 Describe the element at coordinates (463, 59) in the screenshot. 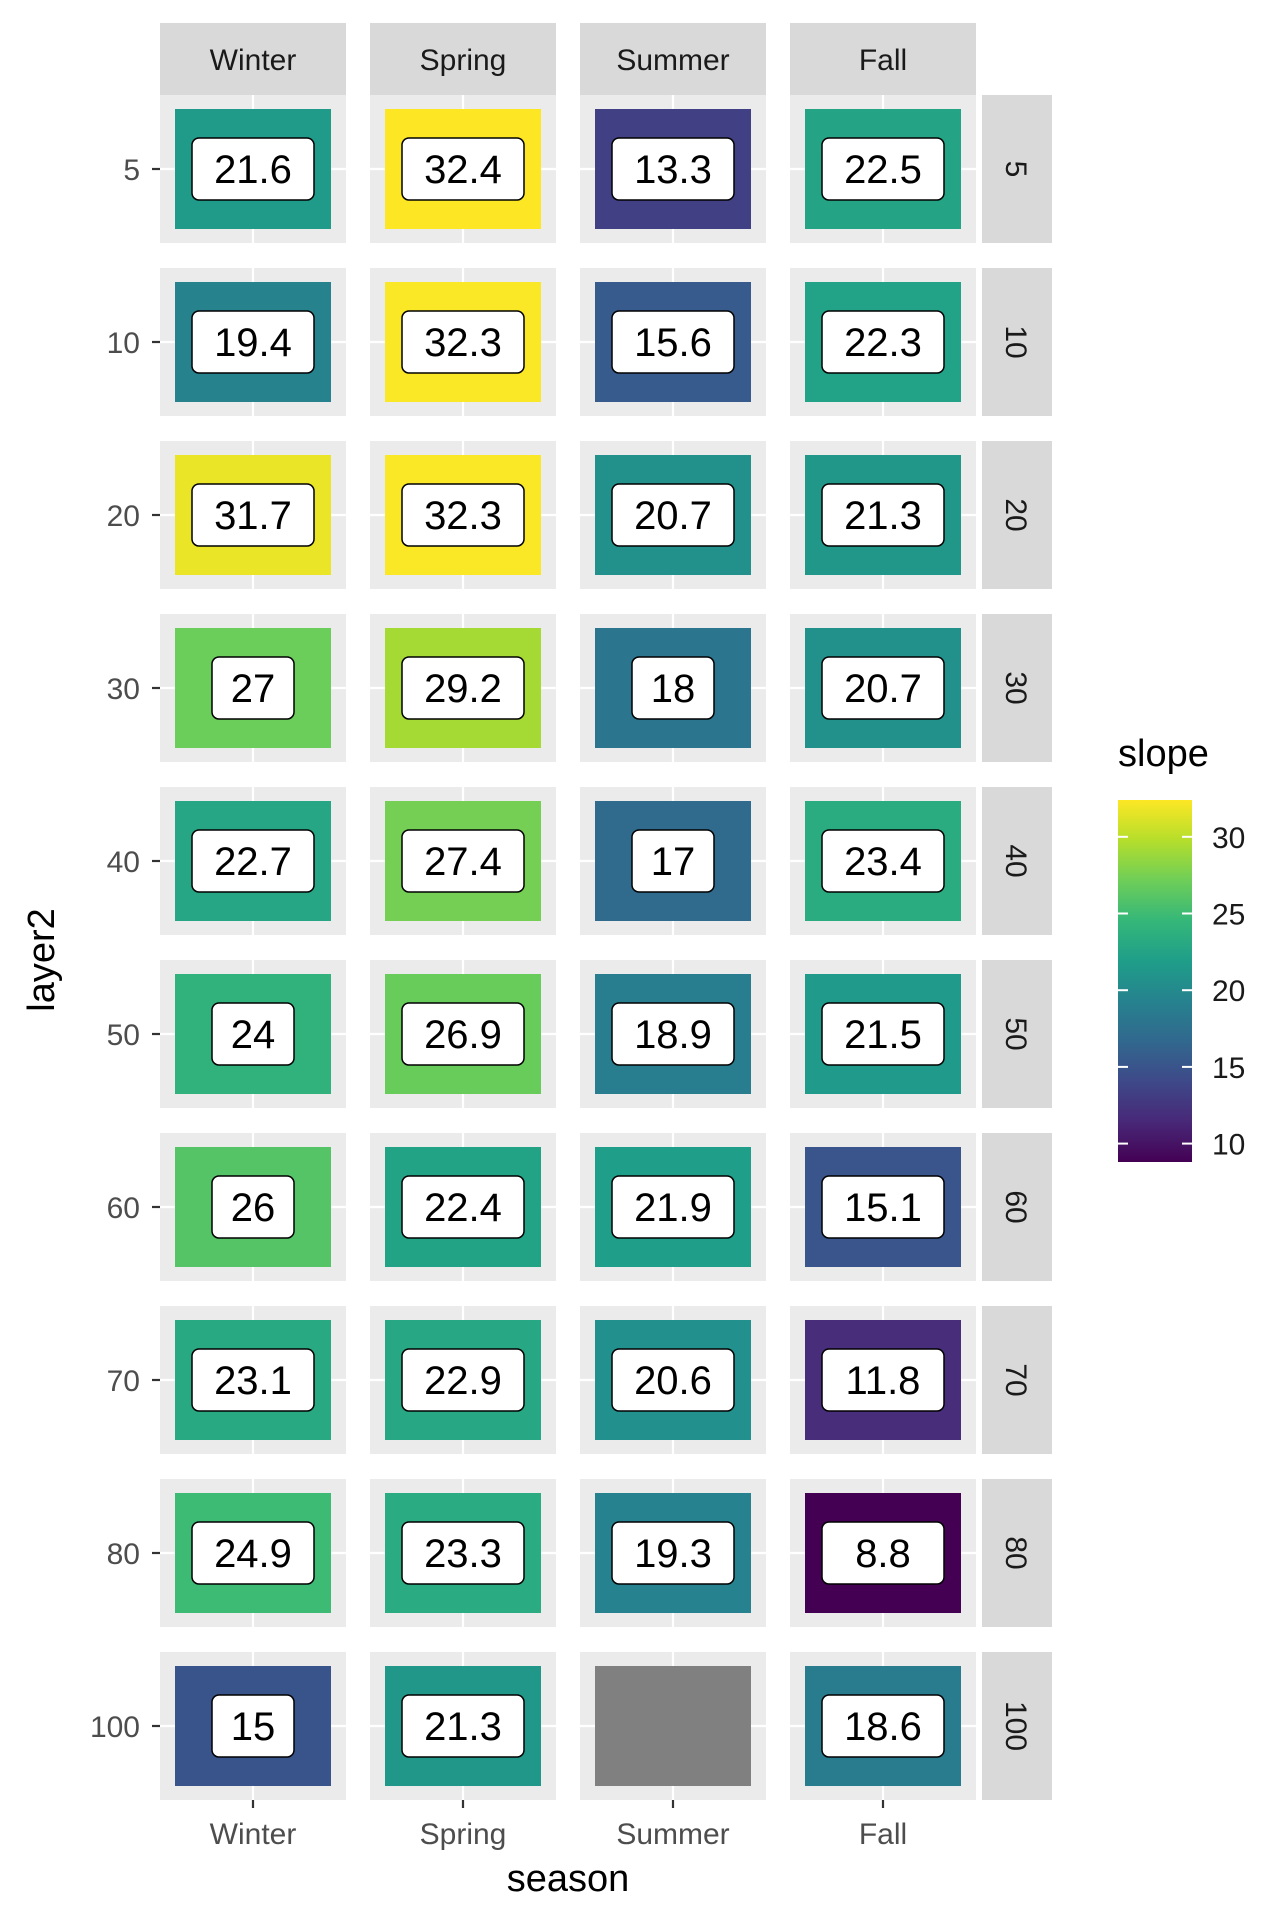

I see `column-strip: Spring` at that location.